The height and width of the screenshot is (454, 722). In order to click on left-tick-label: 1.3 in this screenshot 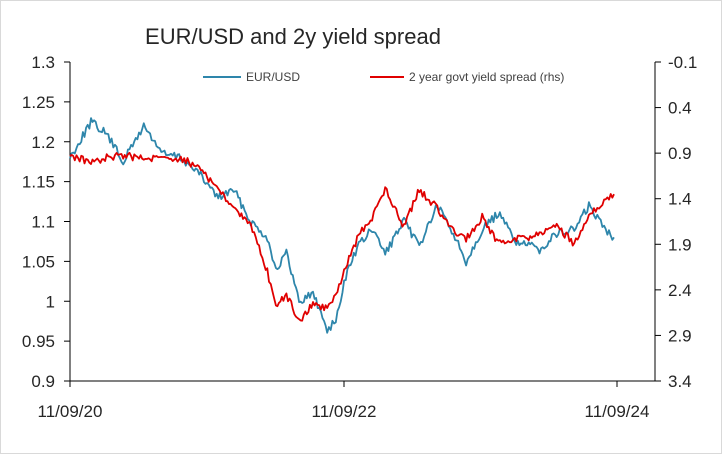, I will do `click(43, 62)`.